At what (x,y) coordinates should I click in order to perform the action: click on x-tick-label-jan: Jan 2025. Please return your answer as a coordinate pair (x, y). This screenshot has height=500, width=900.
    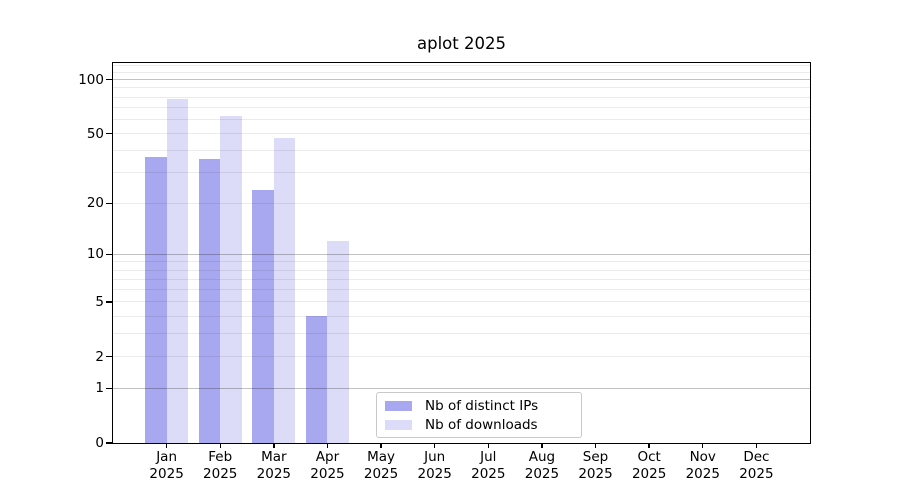
    Looking at the image, I should click on (167, 466).